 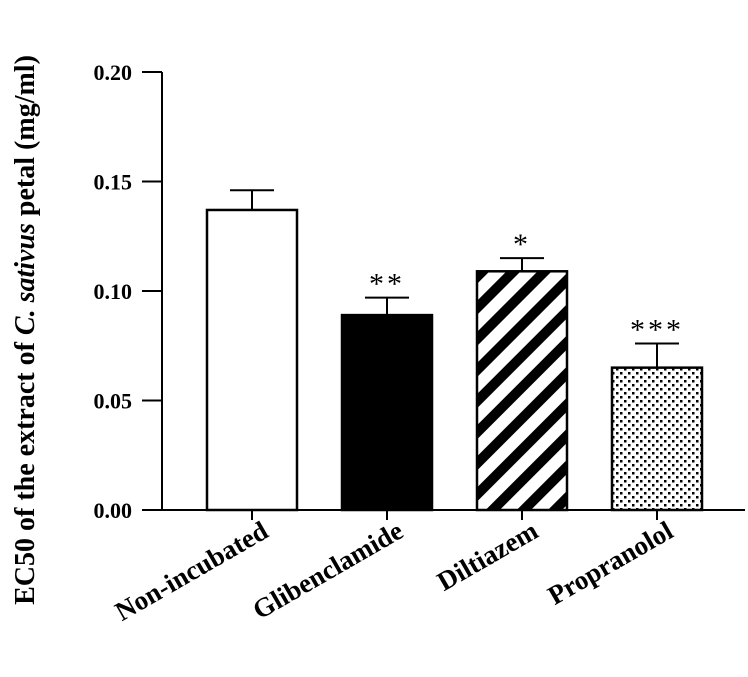 I want to click on category-label: Non-incubated, so click(x=191, y=570).